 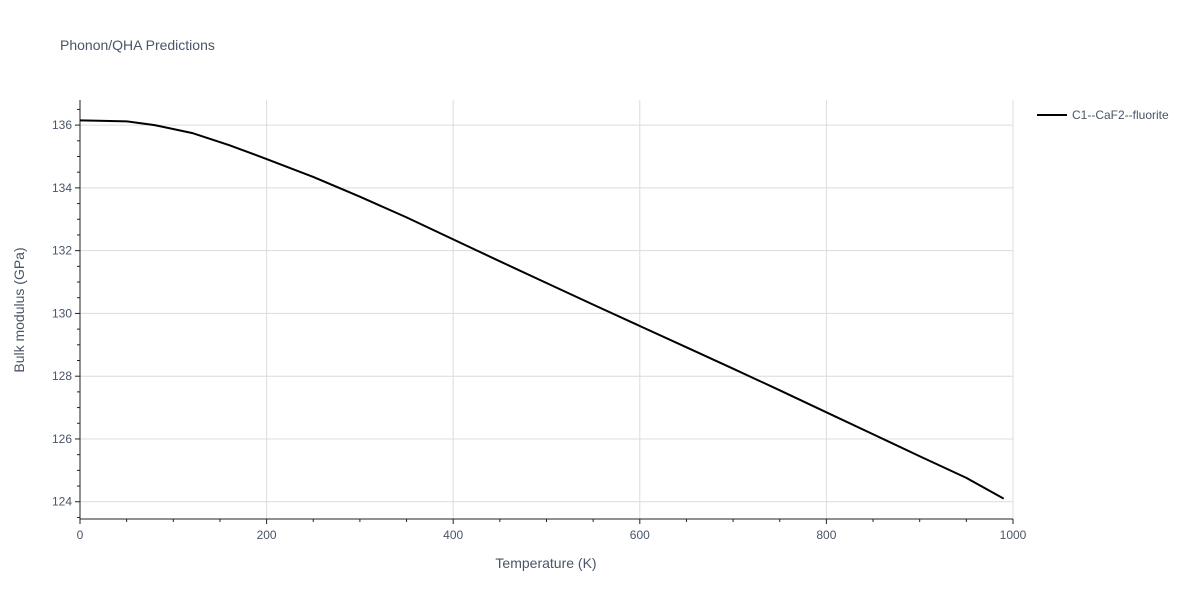 What do you see at coordinates (453, 535) in the screenshot?
I see `x-tick-label: 400` at bounding box center [453, 535].